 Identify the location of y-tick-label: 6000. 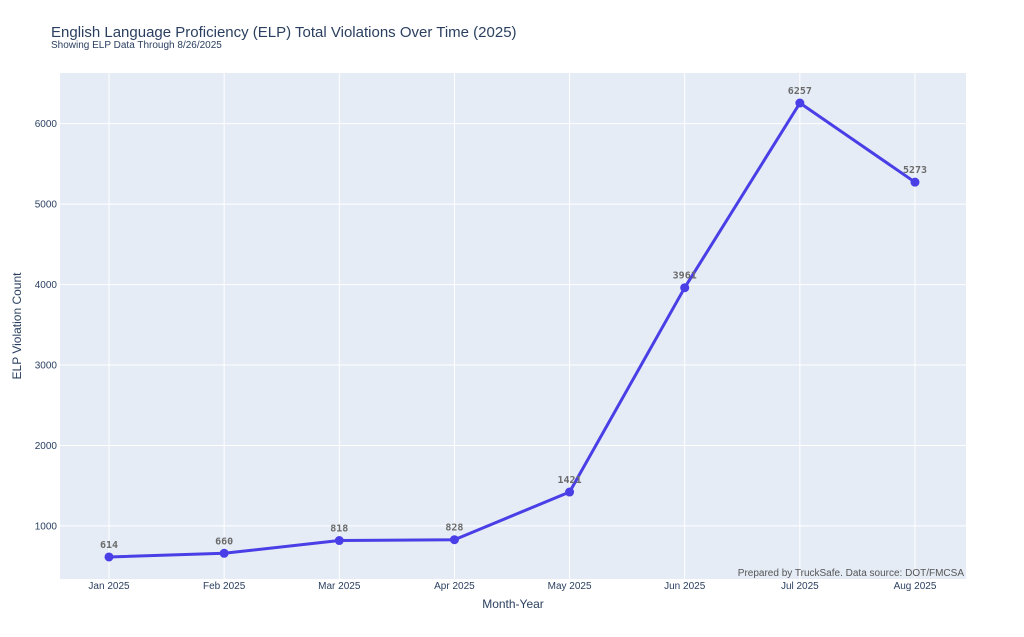
(46, 124).